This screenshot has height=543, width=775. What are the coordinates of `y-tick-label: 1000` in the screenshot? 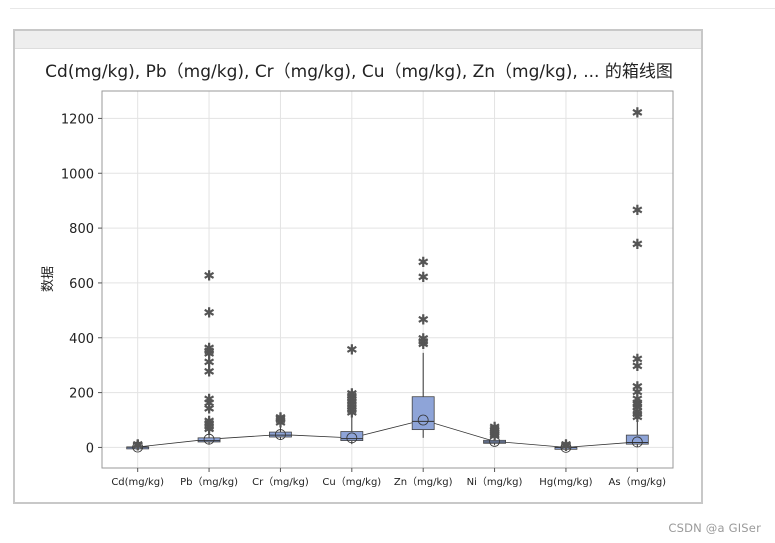 It's located at (77, 174).